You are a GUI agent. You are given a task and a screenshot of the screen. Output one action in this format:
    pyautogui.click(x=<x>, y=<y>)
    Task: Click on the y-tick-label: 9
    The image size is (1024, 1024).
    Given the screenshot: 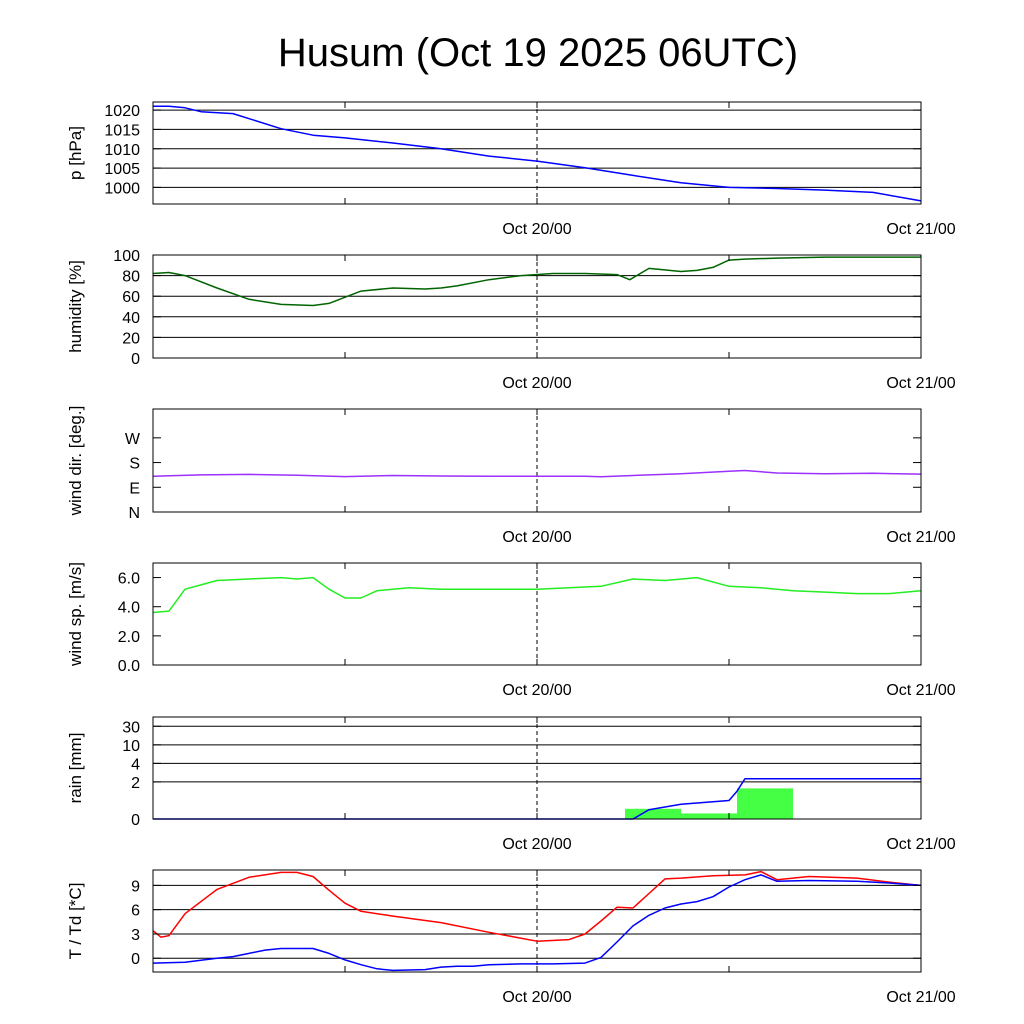 What is the action you would take?
    pyautogui.click(x=135, y=886)
    